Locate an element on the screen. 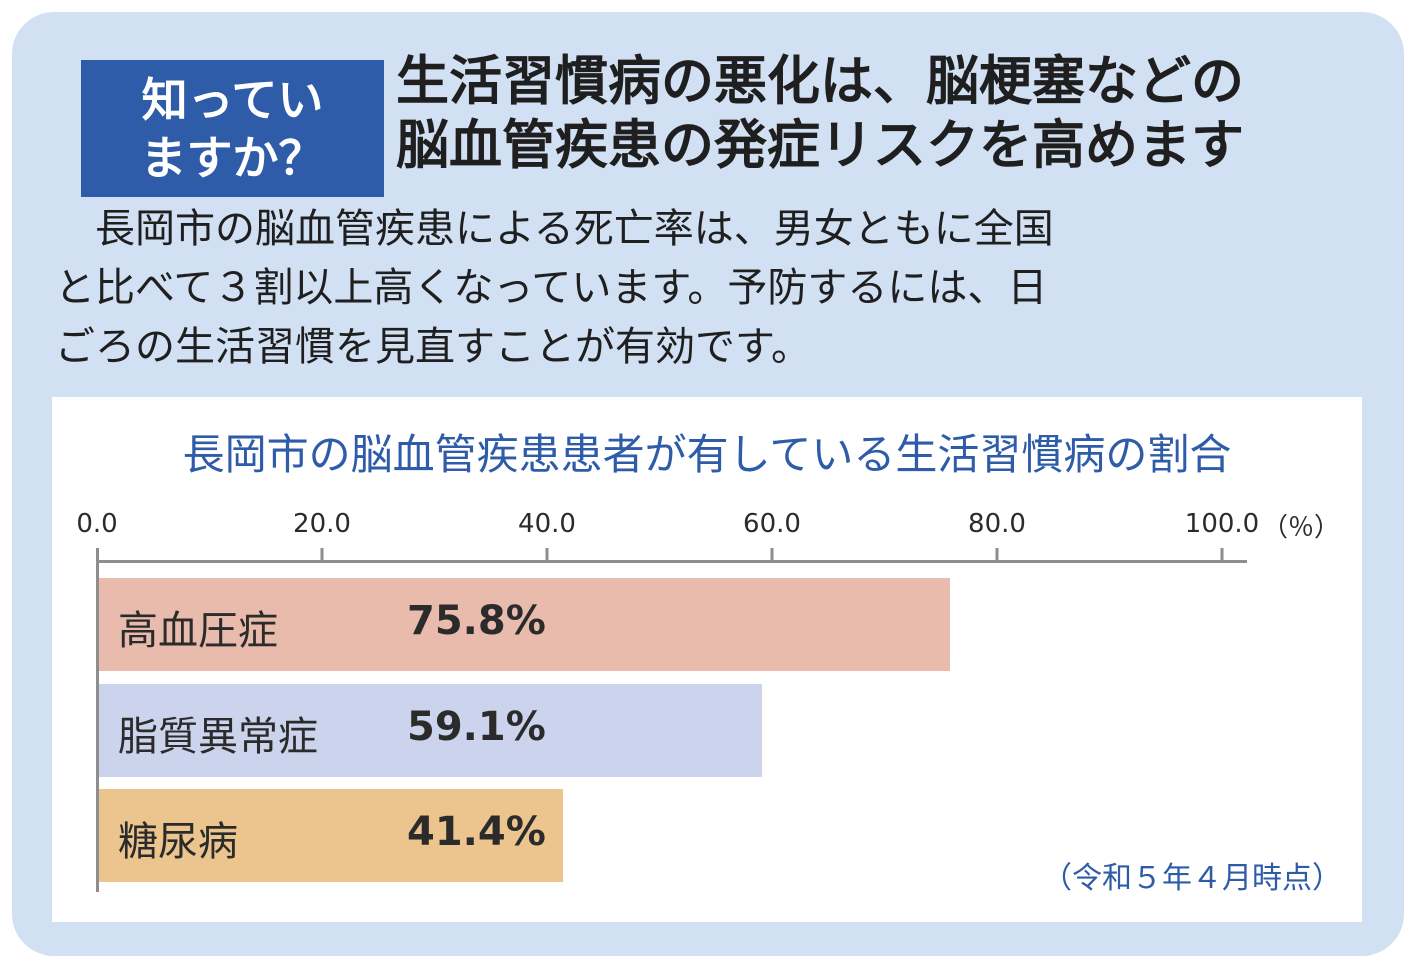 The width and height of the screenshot is (1418, 971). headline-line-2: 脳血管疾患の発症リスクを高めます is located at coordinates (820, 145).